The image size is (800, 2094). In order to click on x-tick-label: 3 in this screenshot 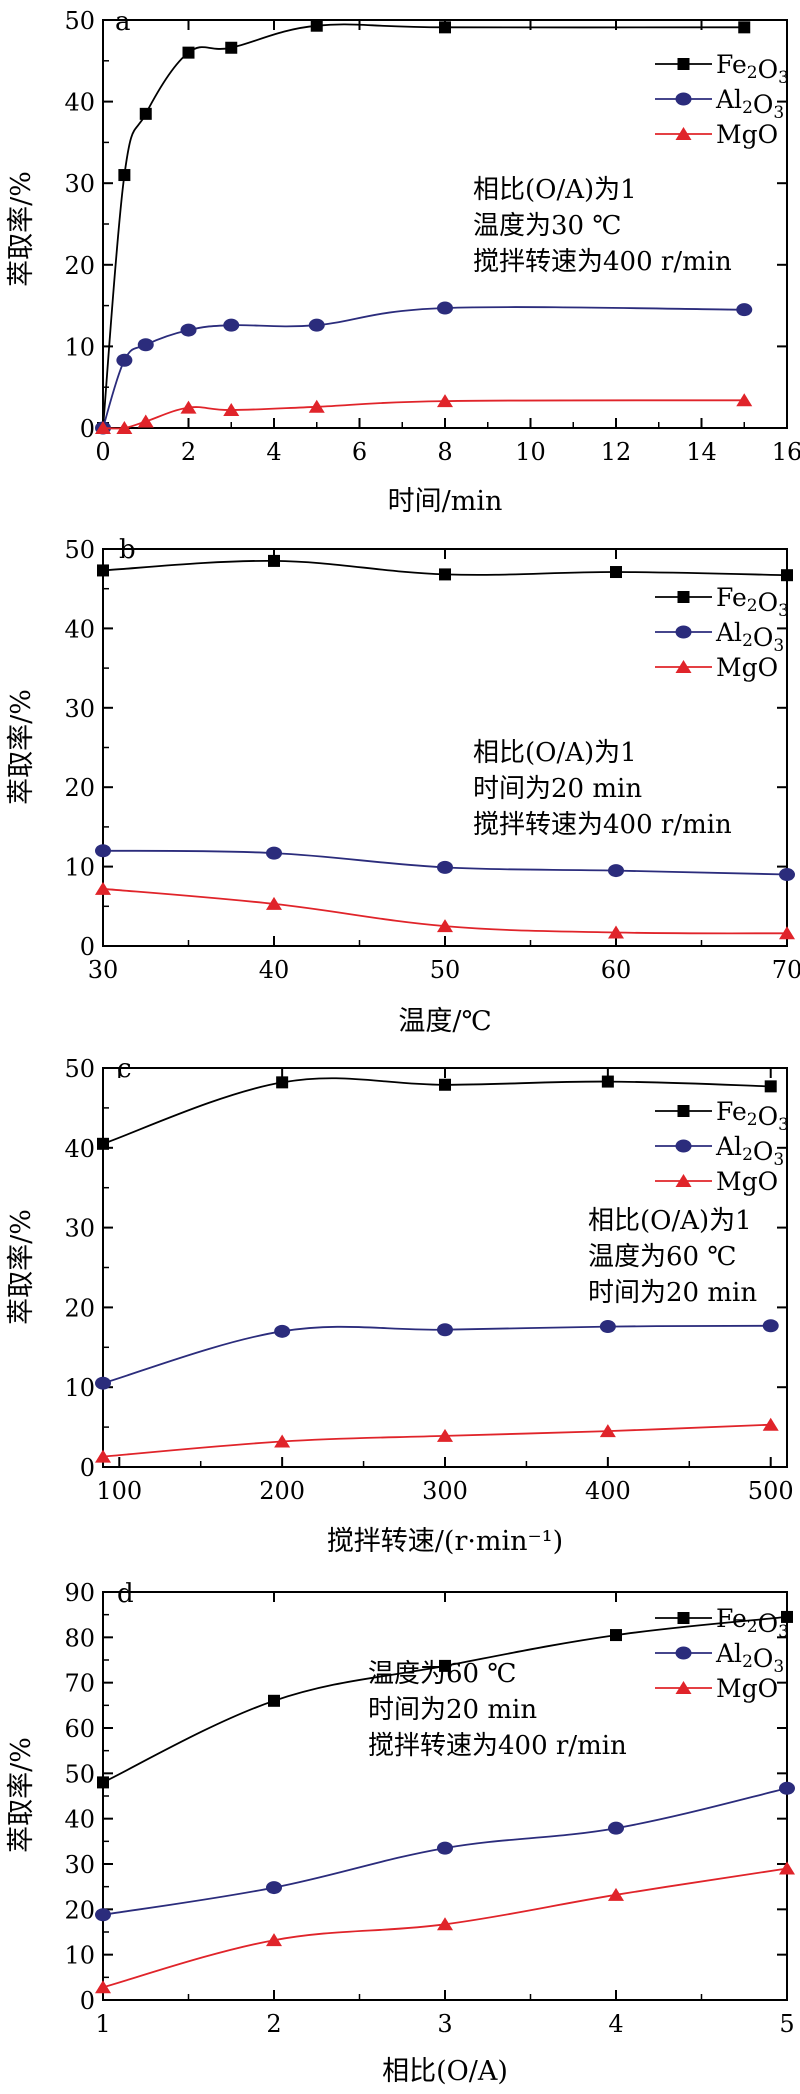, I will do `click(444, 2024)`.